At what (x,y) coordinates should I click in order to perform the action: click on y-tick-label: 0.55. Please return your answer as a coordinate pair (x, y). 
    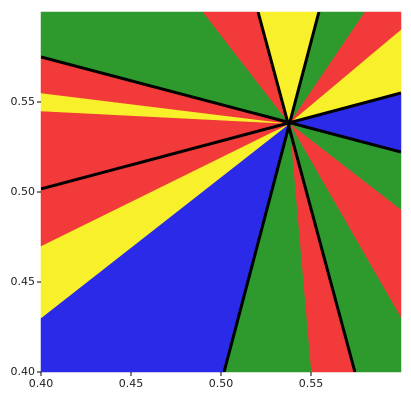
    Looking at the image, I should click on (23, 101).